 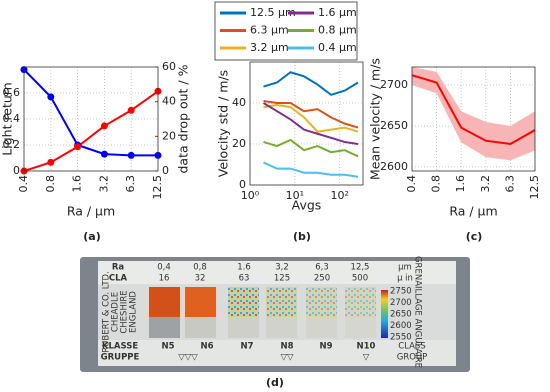 I want to click on colorbar-tick: 2600, so click(x=401, y=326).